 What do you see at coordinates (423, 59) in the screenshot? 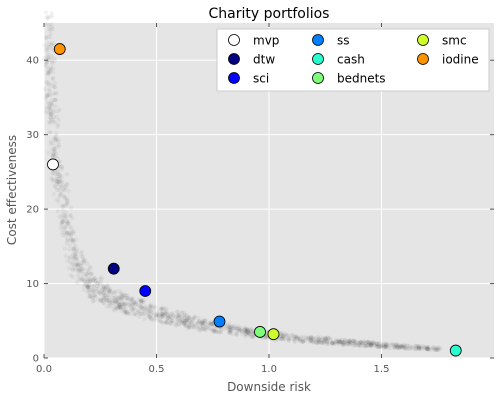
I see `legend-marker-iodine` at bounding box center [423, 59].